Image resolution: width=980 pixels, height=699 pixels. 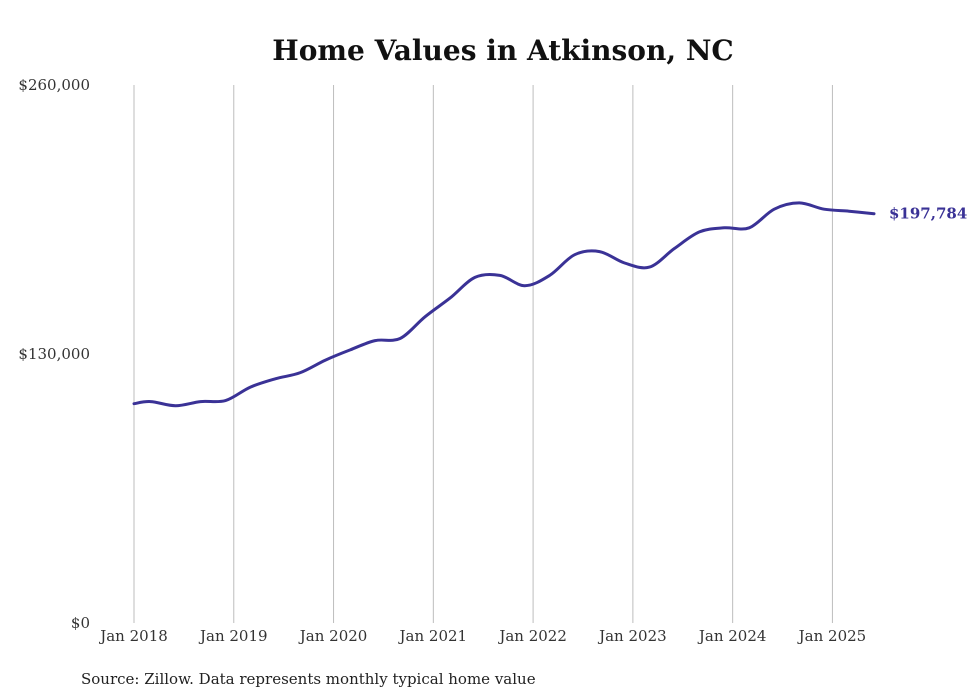 I want to click on end-value-label: $197,784, so click(x=928, y=214).